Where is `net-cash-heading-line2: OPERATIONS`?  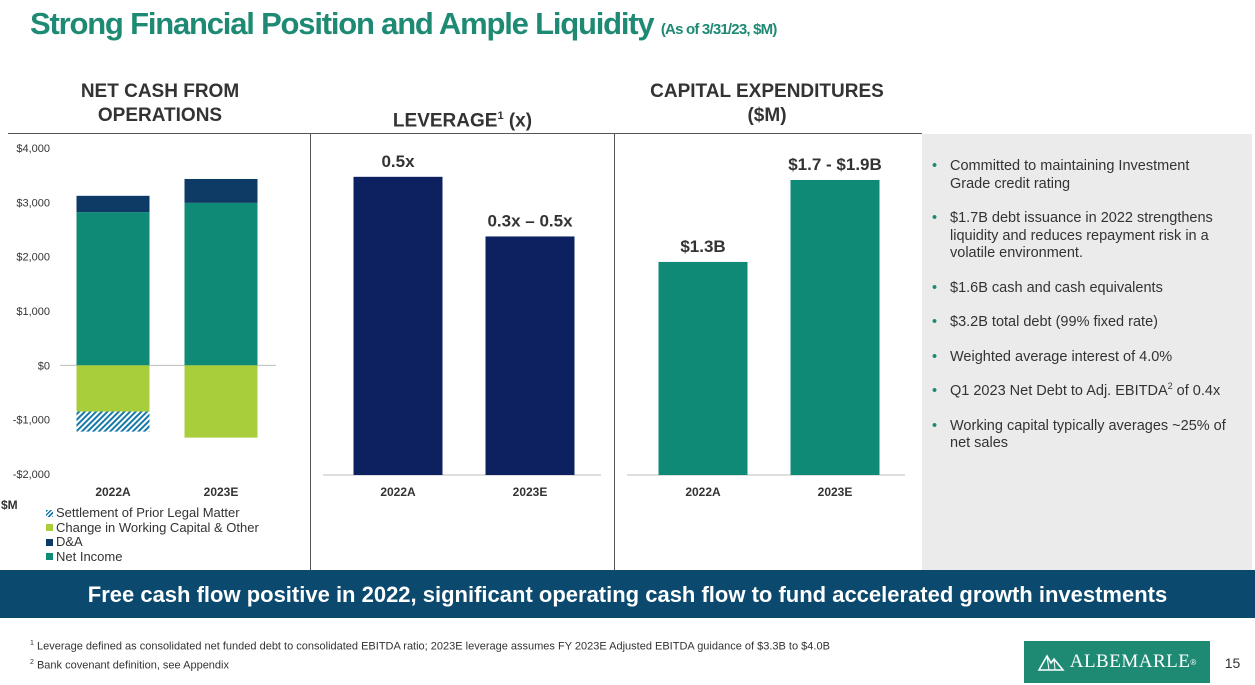
net-cash-heading-line2: OPERATIONS is located at coordinates (160, 115).